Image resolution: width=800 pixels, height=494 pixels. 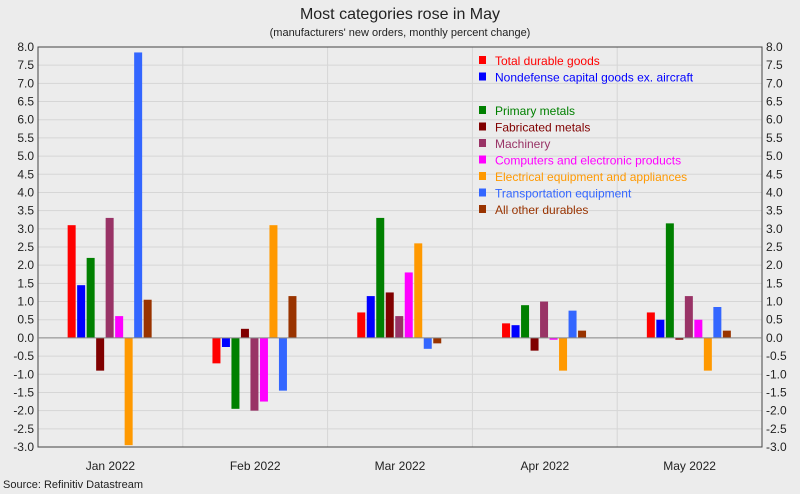 I want to click on y-tick-label-left: 5.0, so click(x=25, y=156).